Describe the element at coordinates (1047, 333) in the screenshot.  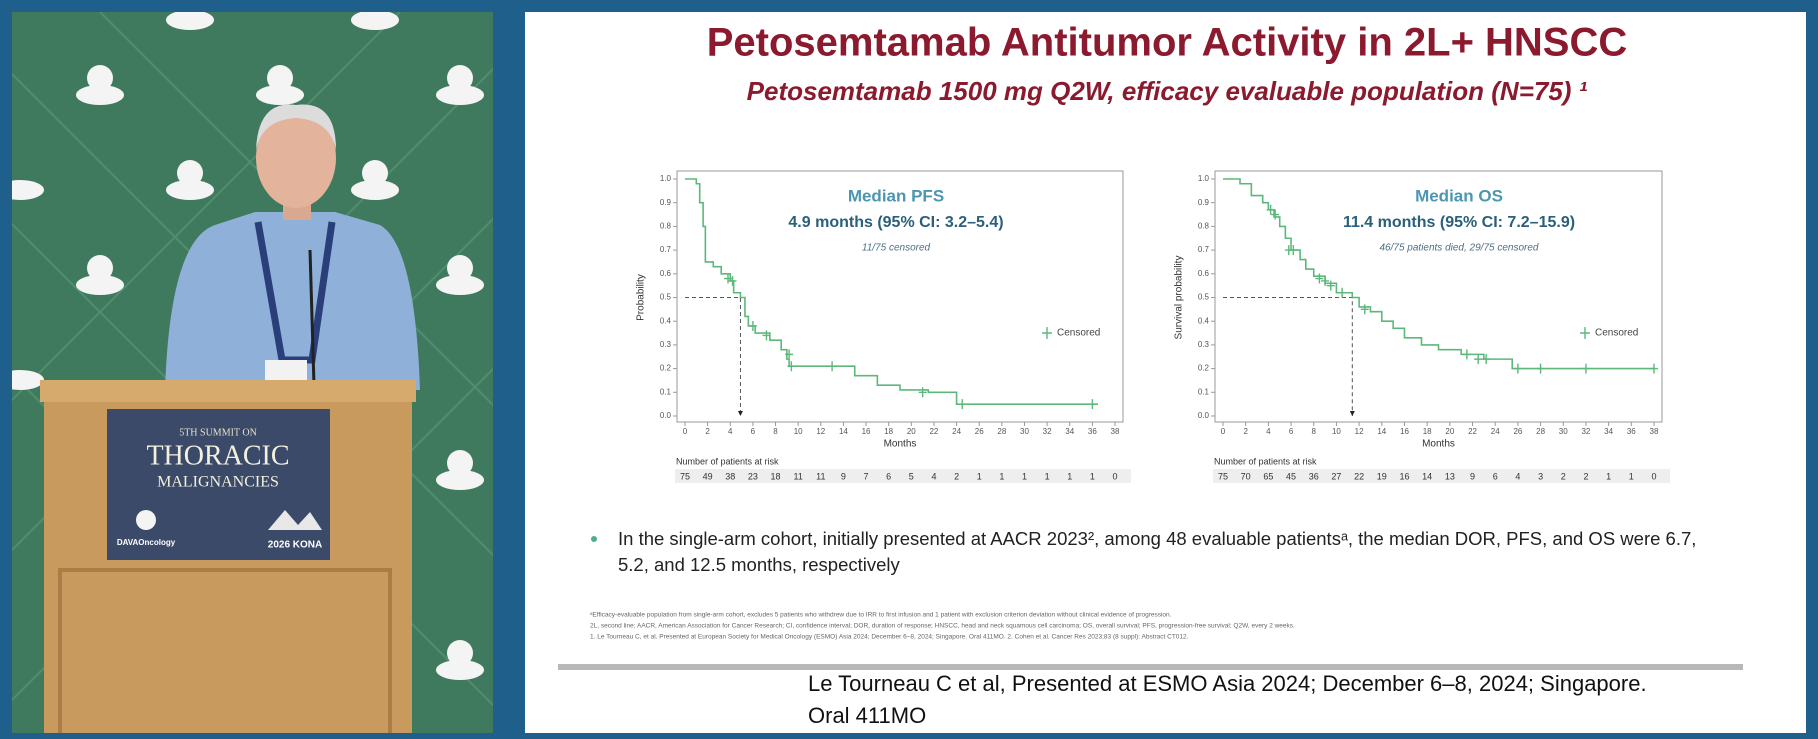
I see `legend-symbol` at that location.